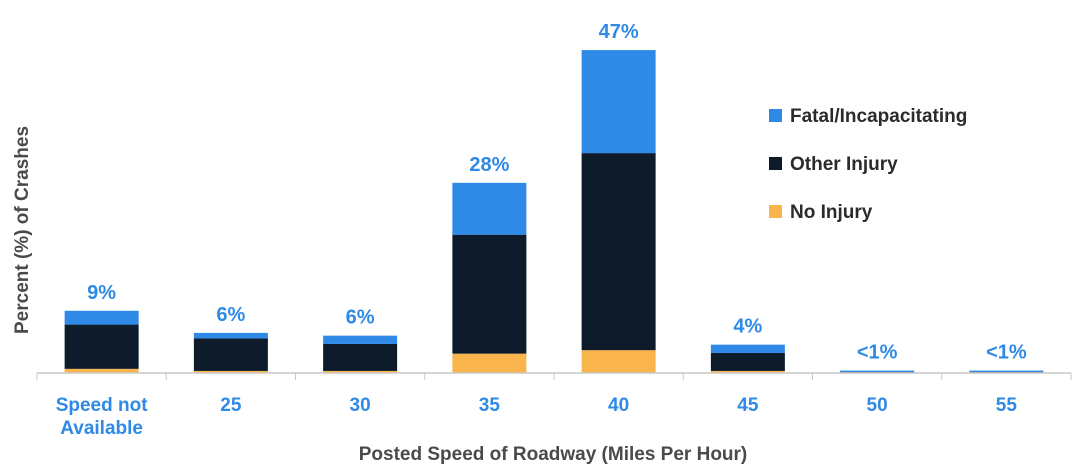 Image resolution: width=1076 pixels, height=466 pixels. I want to click on category-label-3: 35, so click(490, 405).